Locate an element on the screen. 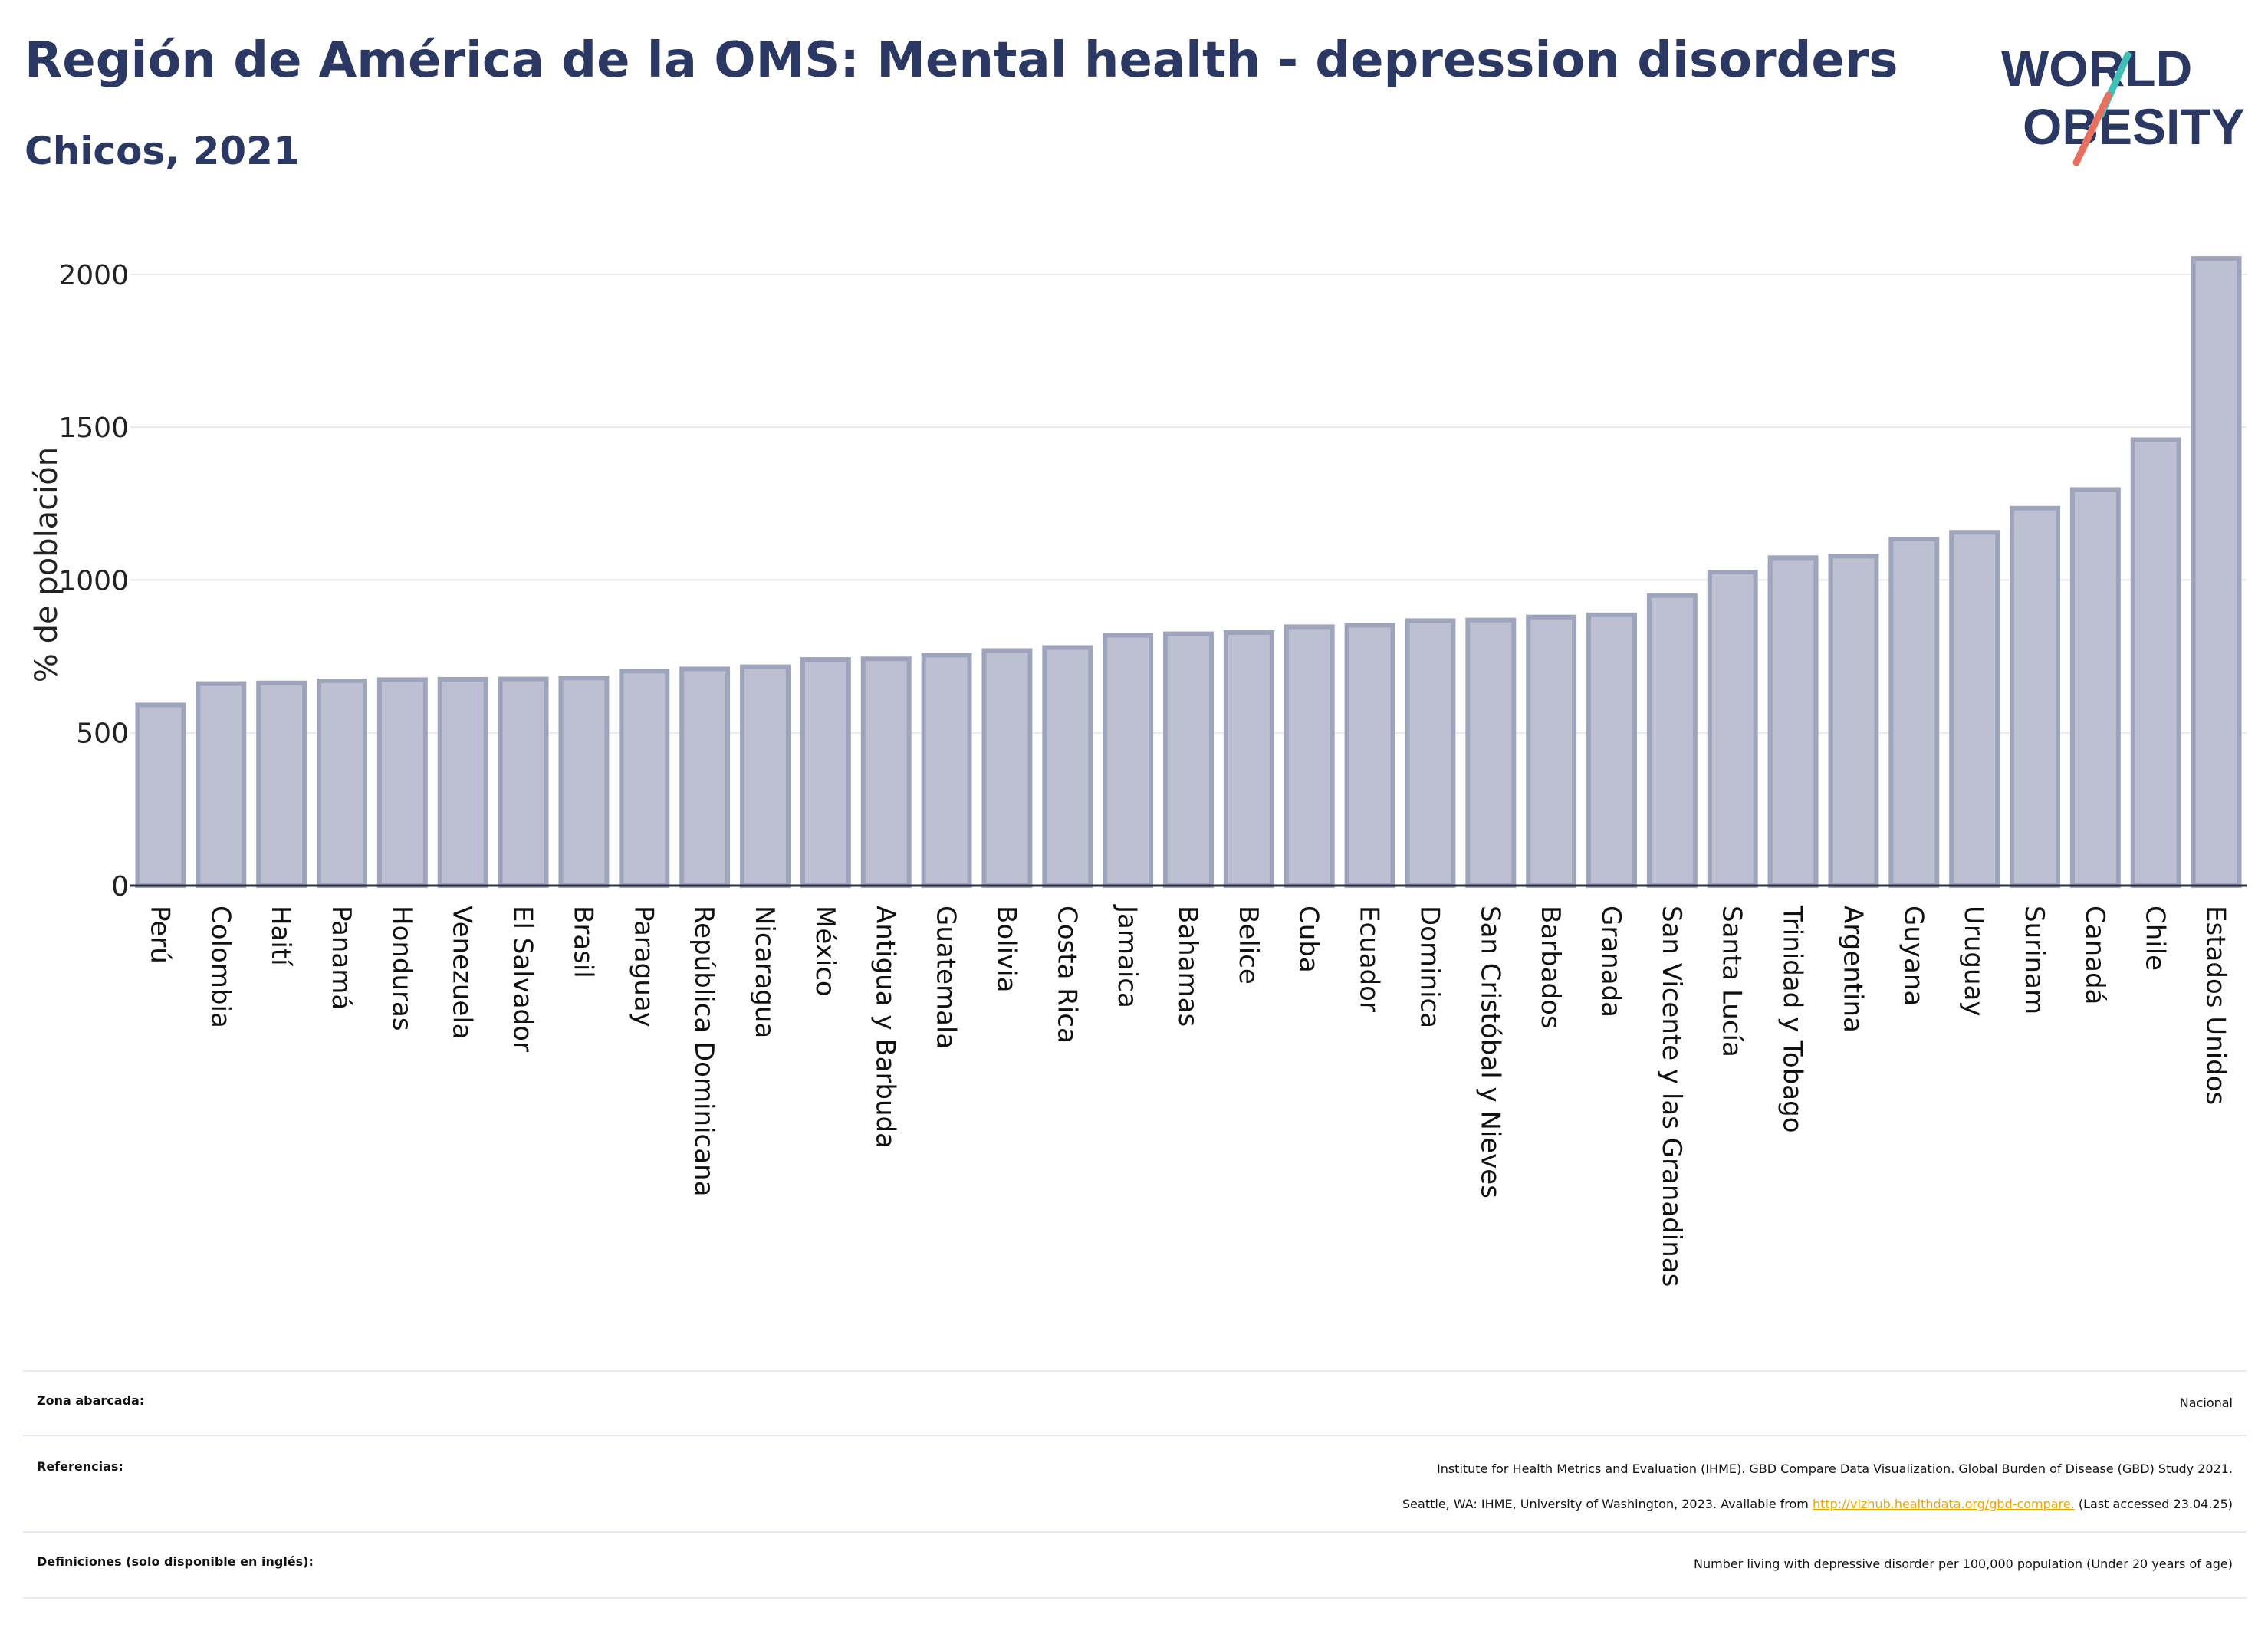  x-tick-label: Barbados is located at coordinates (1550, 968).